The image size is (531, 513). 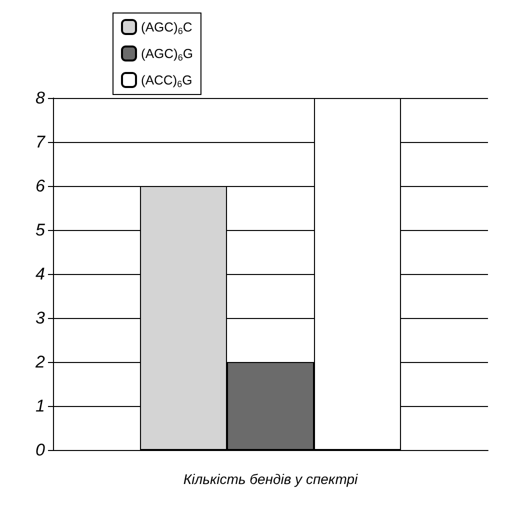 What do you see at coordinates (270, 479) in the screenshot?
I see `x-axis-title: Кількість бендів у спектрі` at bounding box center [270, 479].